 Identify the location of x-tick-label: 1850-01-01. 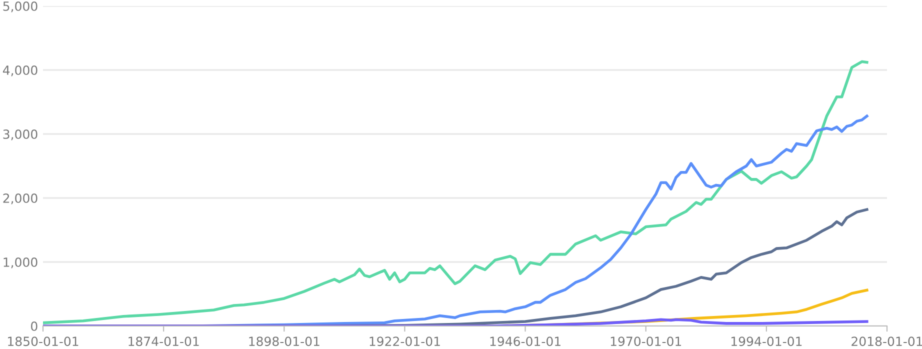
(43, 341).